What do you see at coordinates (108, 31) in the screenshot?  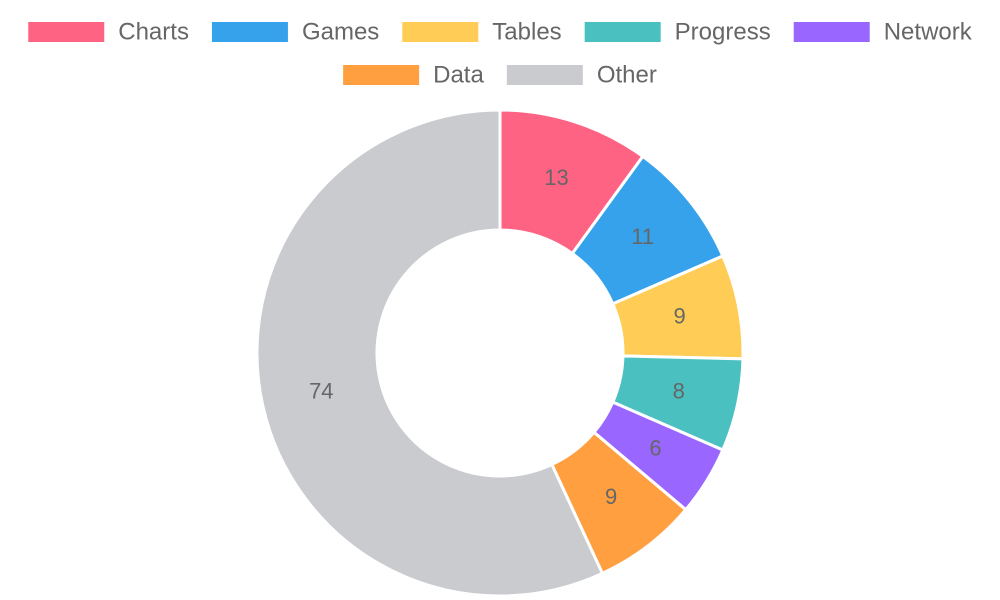 I see `legend-item: Charts` at bounding box center [108, 31].